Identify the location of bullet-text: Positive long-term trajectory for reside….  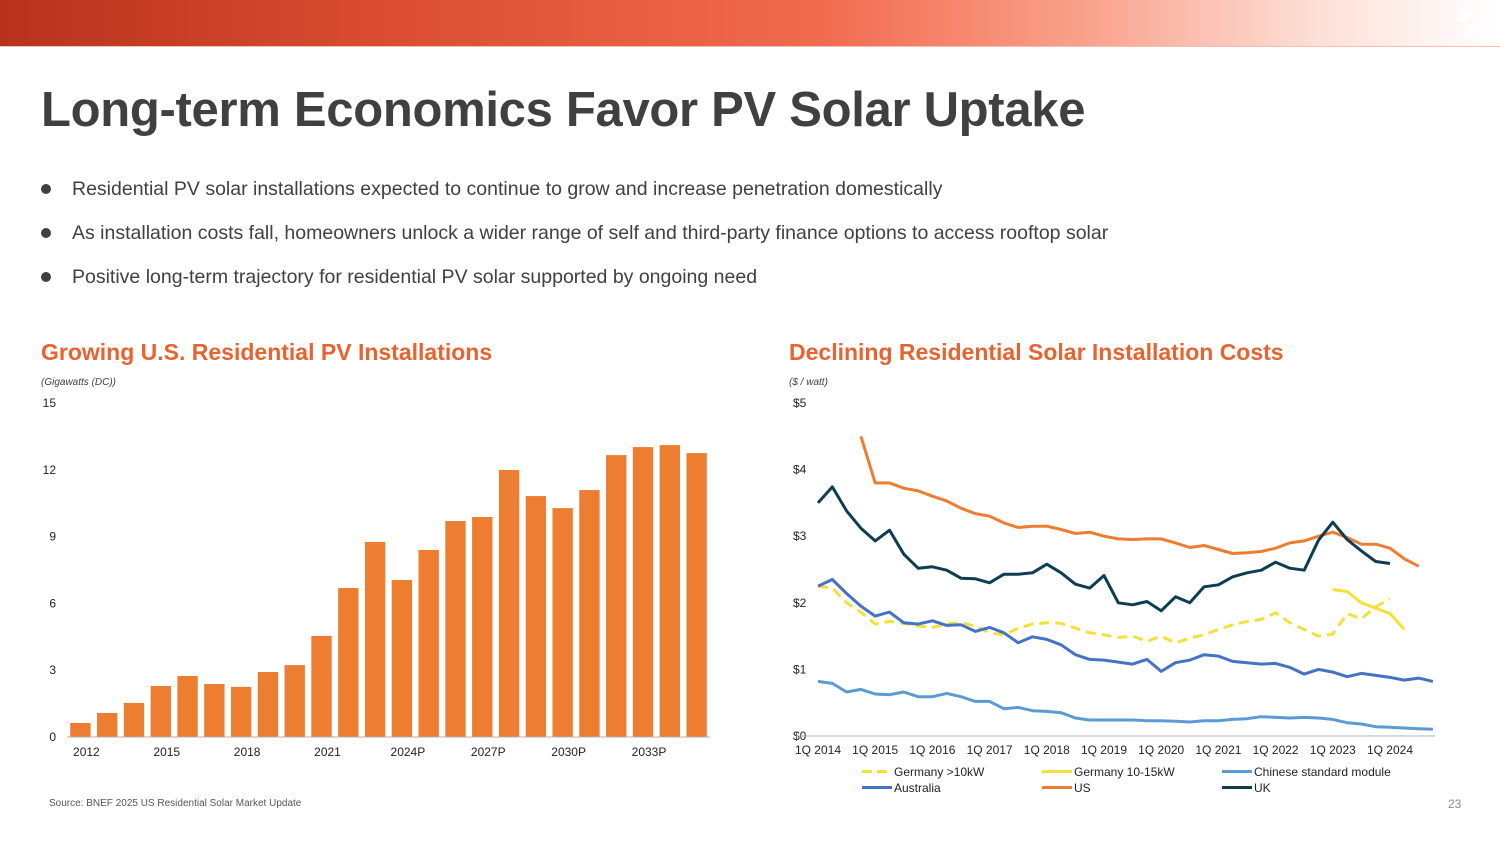
(415, 277).